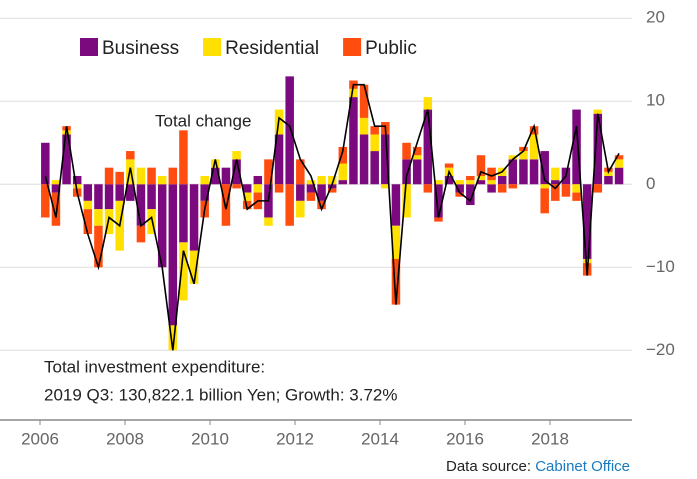 Image resolution: width=697 pixels, height=479 pixels. I want to click on x-tick-label: 2010, so click(210, 438).